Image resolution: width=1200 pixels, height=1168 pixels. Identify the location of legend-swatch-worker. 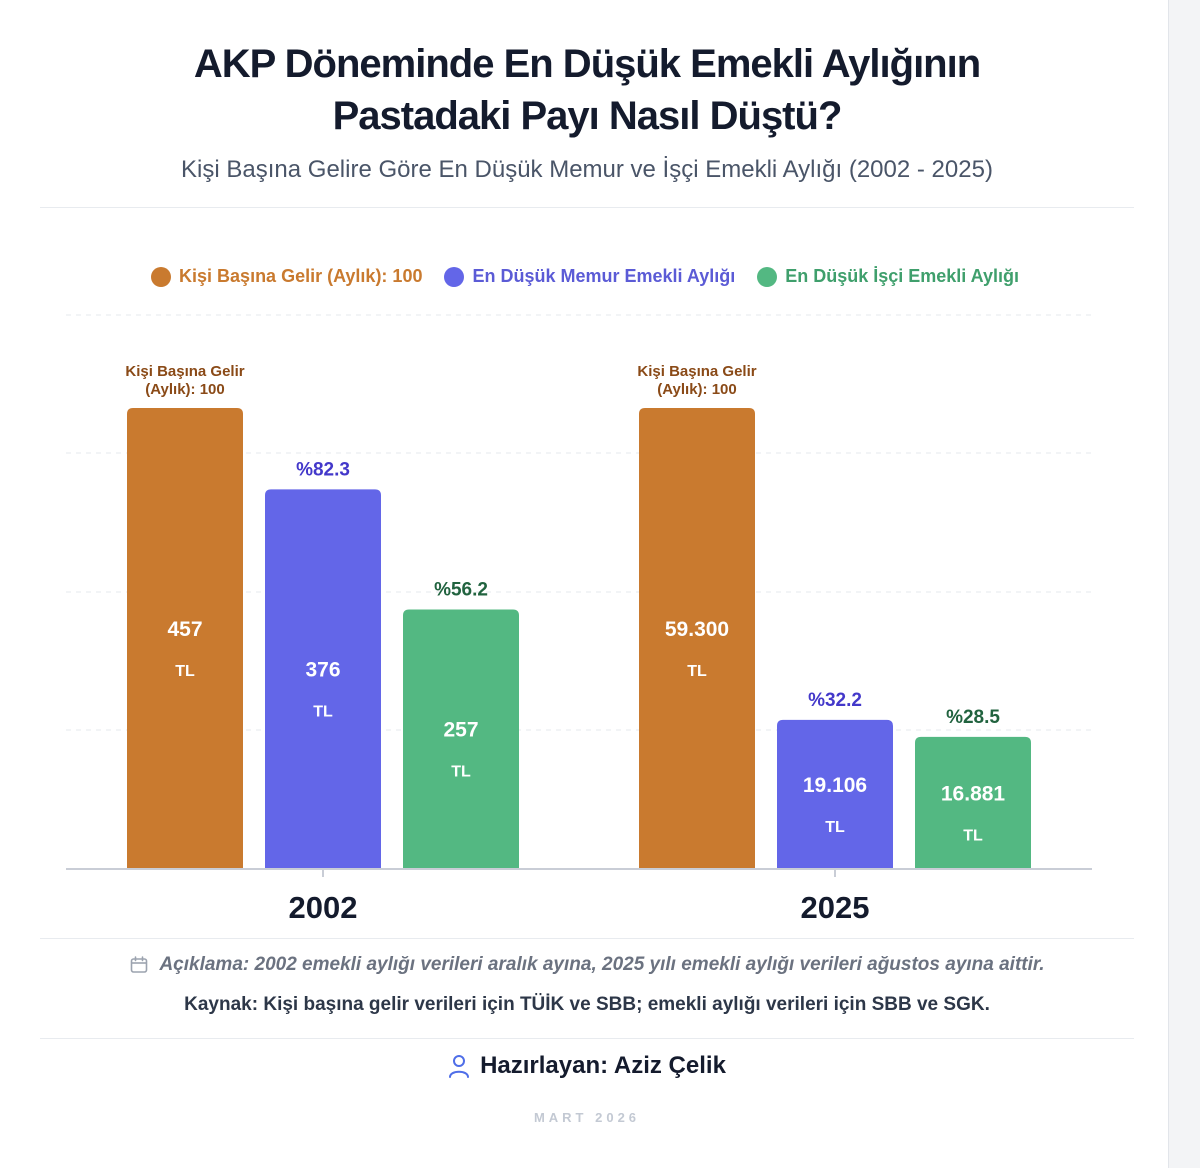
(767, 276).